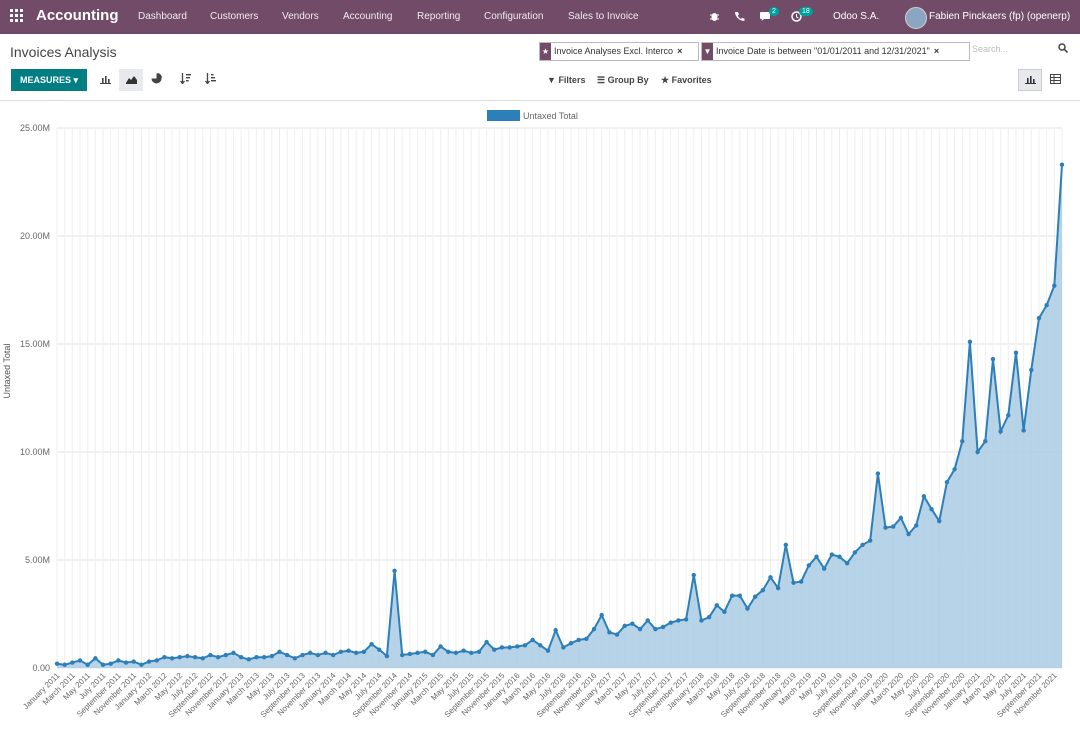 This screenshot has width=1080, height=732. What do you see at coordinates (300, 16) in the screenshot?
I see `menu-vendors: Vendors` at bounding box center [300, 16].